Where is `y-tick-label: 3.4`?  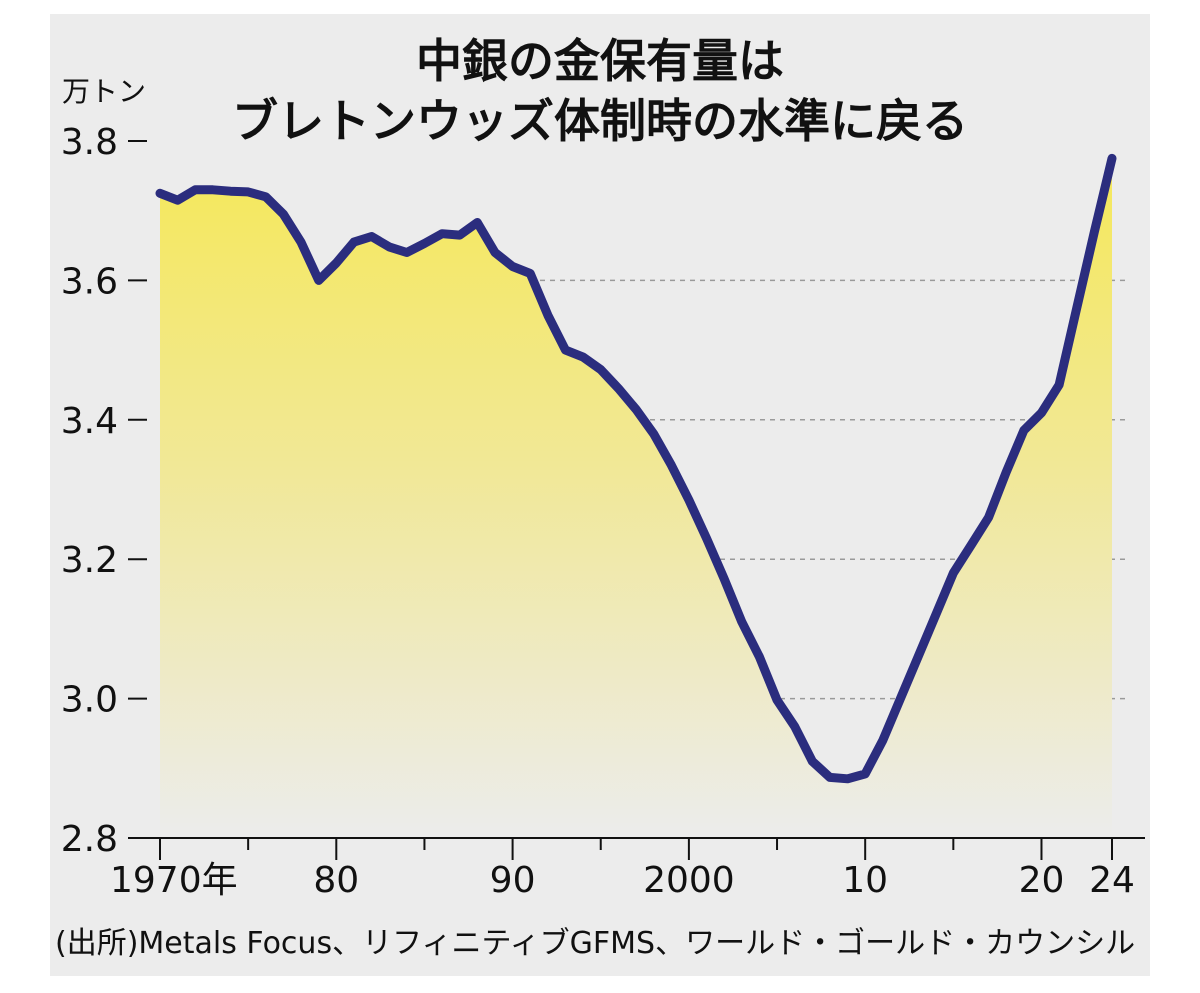
y-tick-label: 3.4 is located at coordinates (89, 421).